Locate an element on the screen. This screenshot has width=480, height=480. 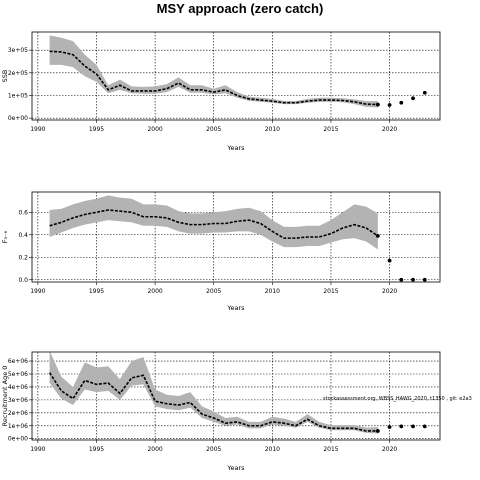
y-tick-label: 2e+05 is located at coordinates (18, 73).